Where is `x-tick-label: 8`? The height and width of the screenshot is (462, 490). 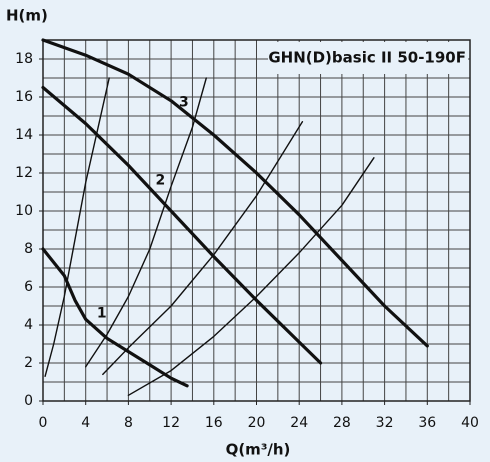
x-tick-label: 8 is located at coordinates (128, 423).